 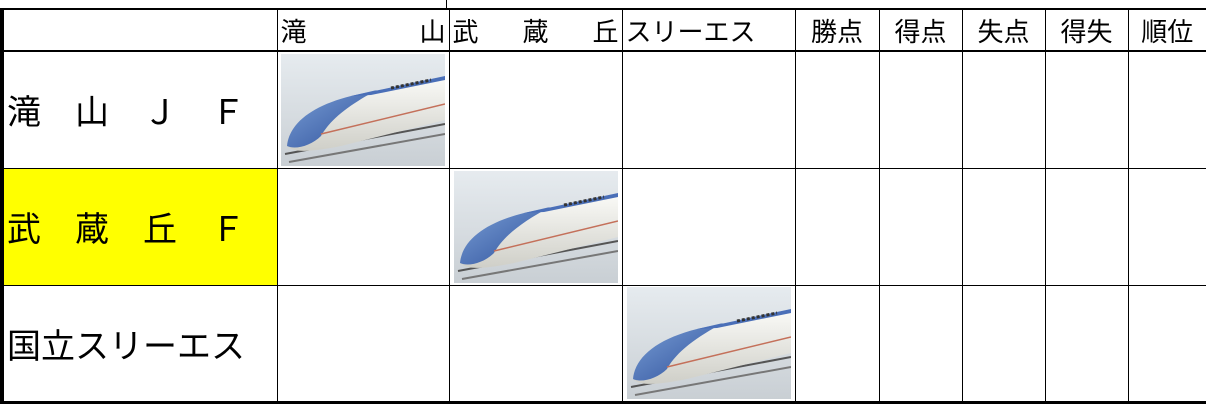 What do you see at coordinates (139, 109) in the screenshot?
I see `row-label: 滝 山 Ｊ Ｆ Ｃ` at bounding box center [139, 109].